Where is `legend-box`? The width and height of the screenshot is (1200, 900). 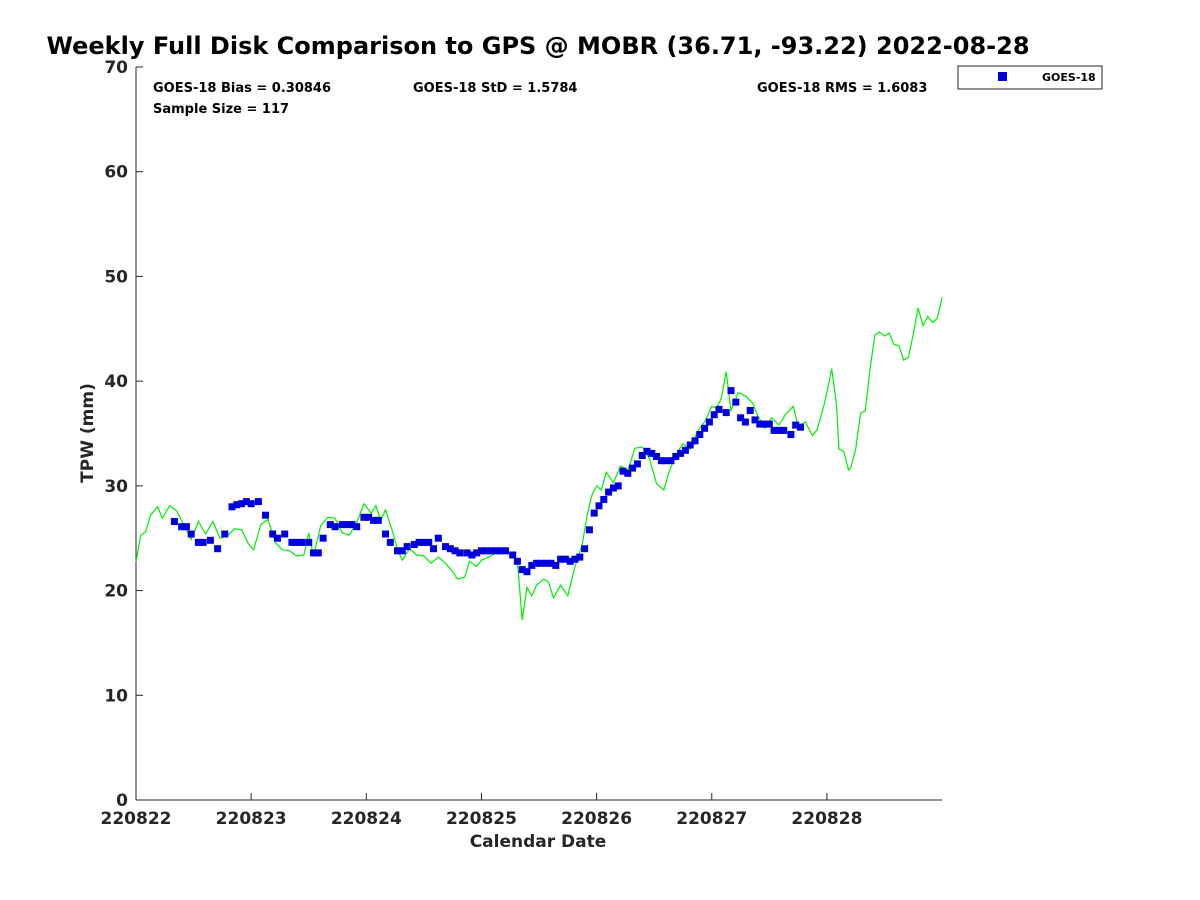 legend-box is located at coordinates (1030, 77).